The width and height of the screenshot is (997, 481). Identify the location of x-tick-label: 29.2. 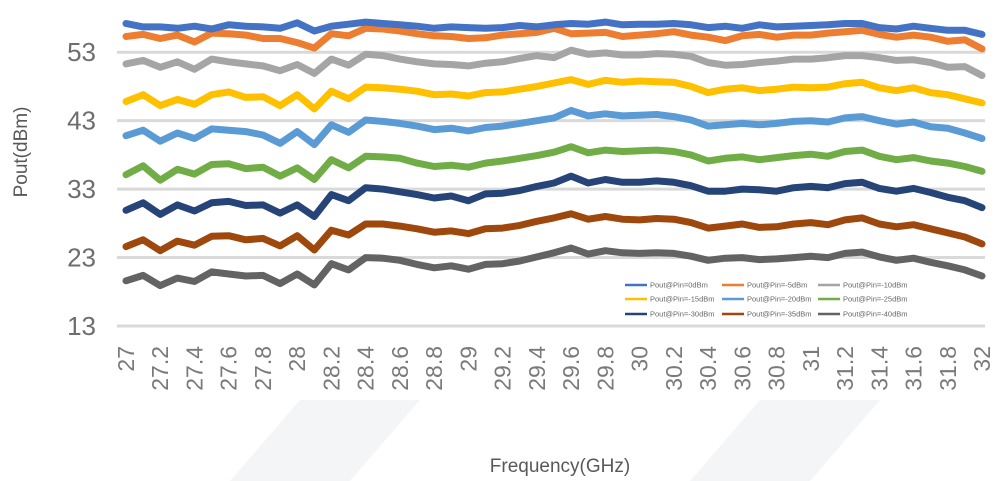
(503, 368).